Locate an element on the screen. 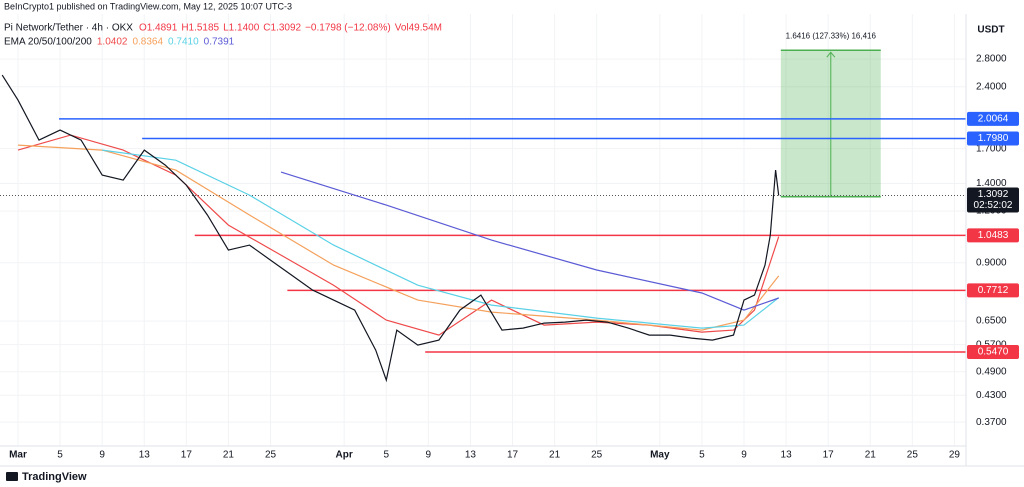 This screenshot has width=1024, height=487. x-tick-label: Mar is located at coordinates (18, 455).